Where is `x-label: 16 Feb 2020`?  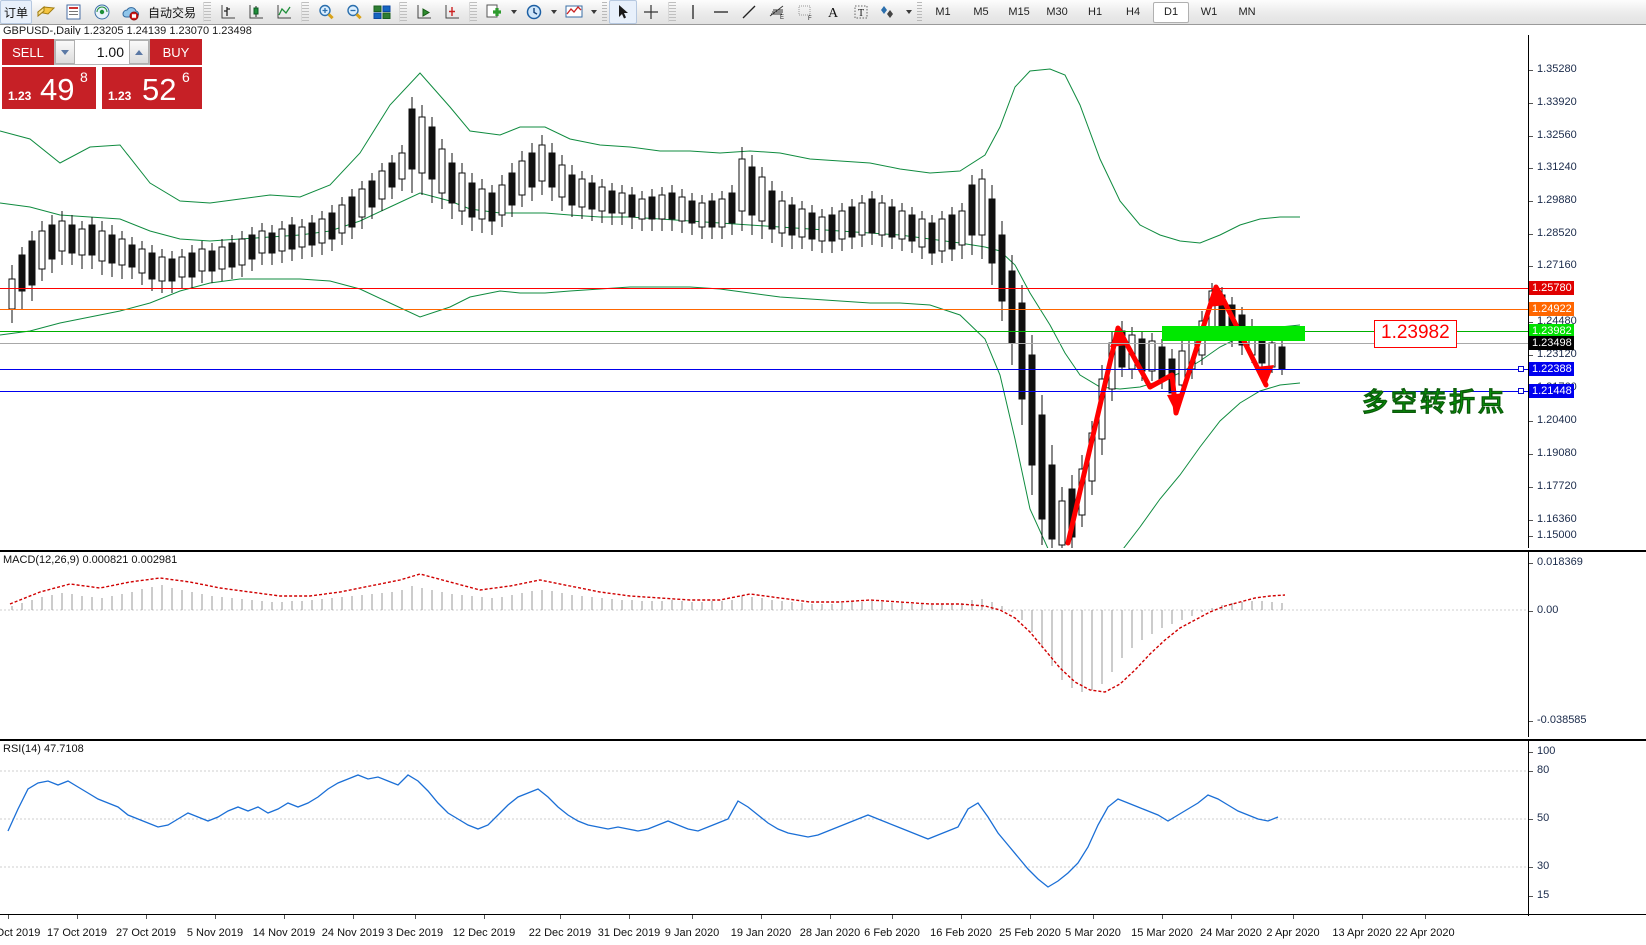
x-label: 16 Feb 2020 is located at coordinates (961, 933).